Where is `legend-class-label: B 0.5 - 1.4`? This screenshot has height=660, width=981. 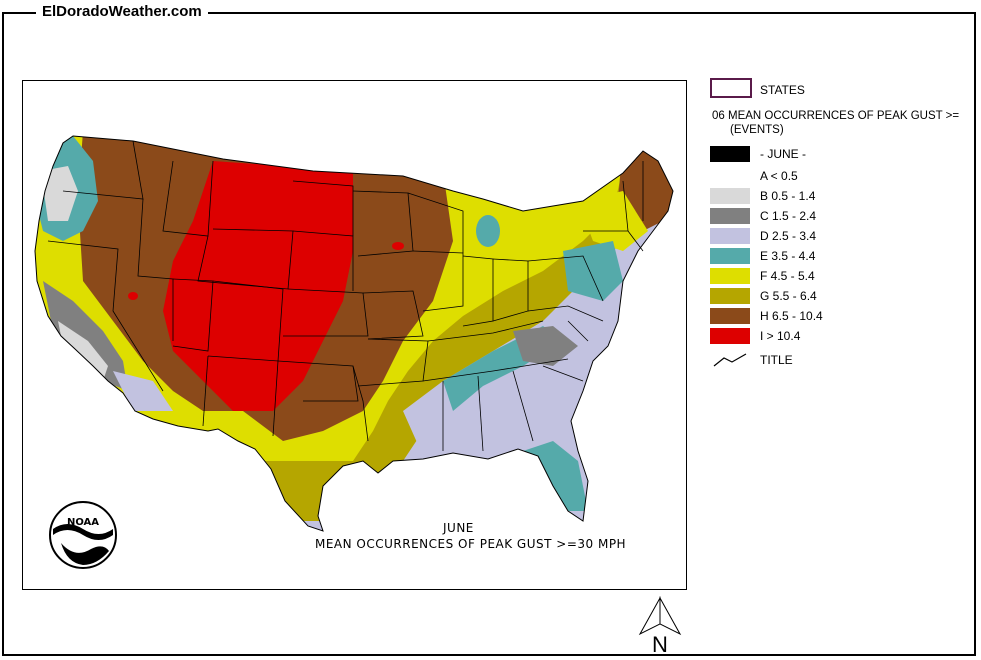
legend-class-label: B 0.5 - 1.4 is located at coordinates (788, 196).